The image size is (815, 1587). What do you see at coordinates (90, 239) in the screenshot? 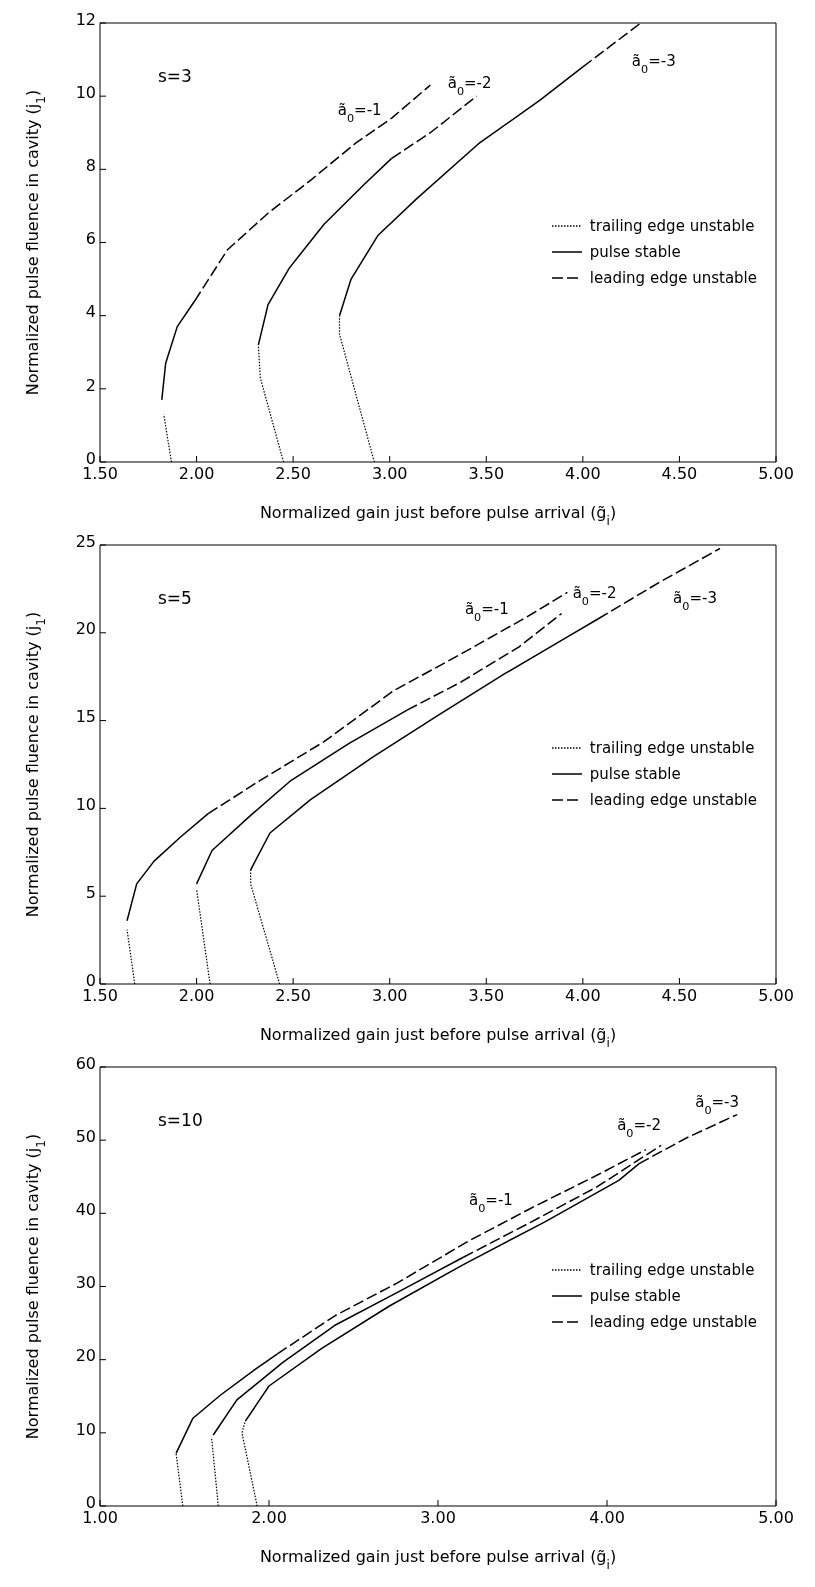
I see `y-tick-label: 6` at bounding box center [90, 239].